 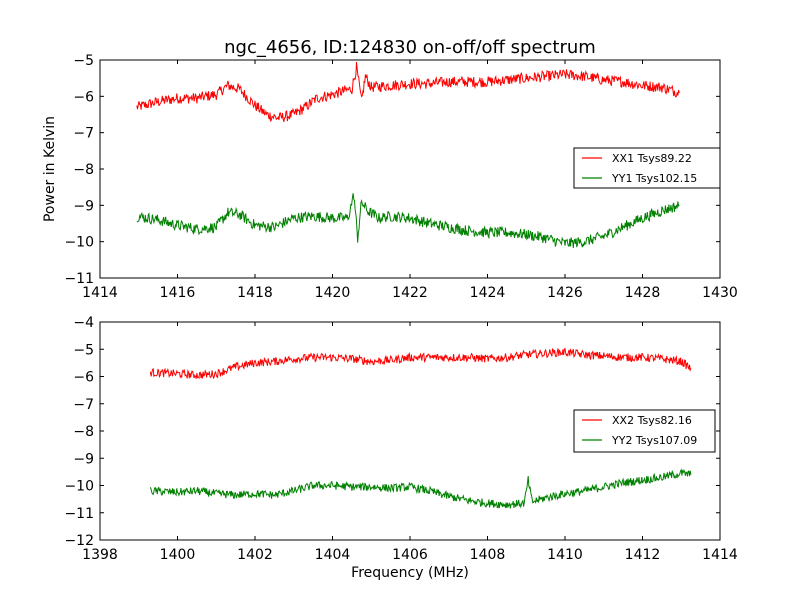 What do you see at coordinates (79, 541) in the screenshot?
I see `y-tick-label: −12` at bounding box center [79, 541].